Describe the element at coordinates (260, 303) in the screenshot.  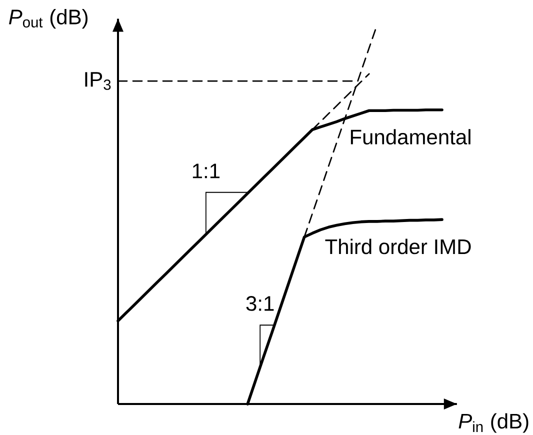
I see `annotation: 3:1` at that location.